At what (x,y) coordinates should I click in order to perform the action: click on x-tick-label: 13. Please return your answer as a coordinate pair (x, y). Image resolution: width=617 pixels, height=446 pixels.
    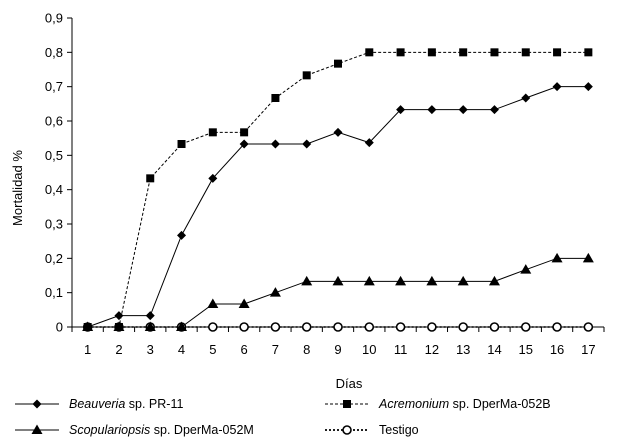
    Looking at the image, I should click on (463, 349).